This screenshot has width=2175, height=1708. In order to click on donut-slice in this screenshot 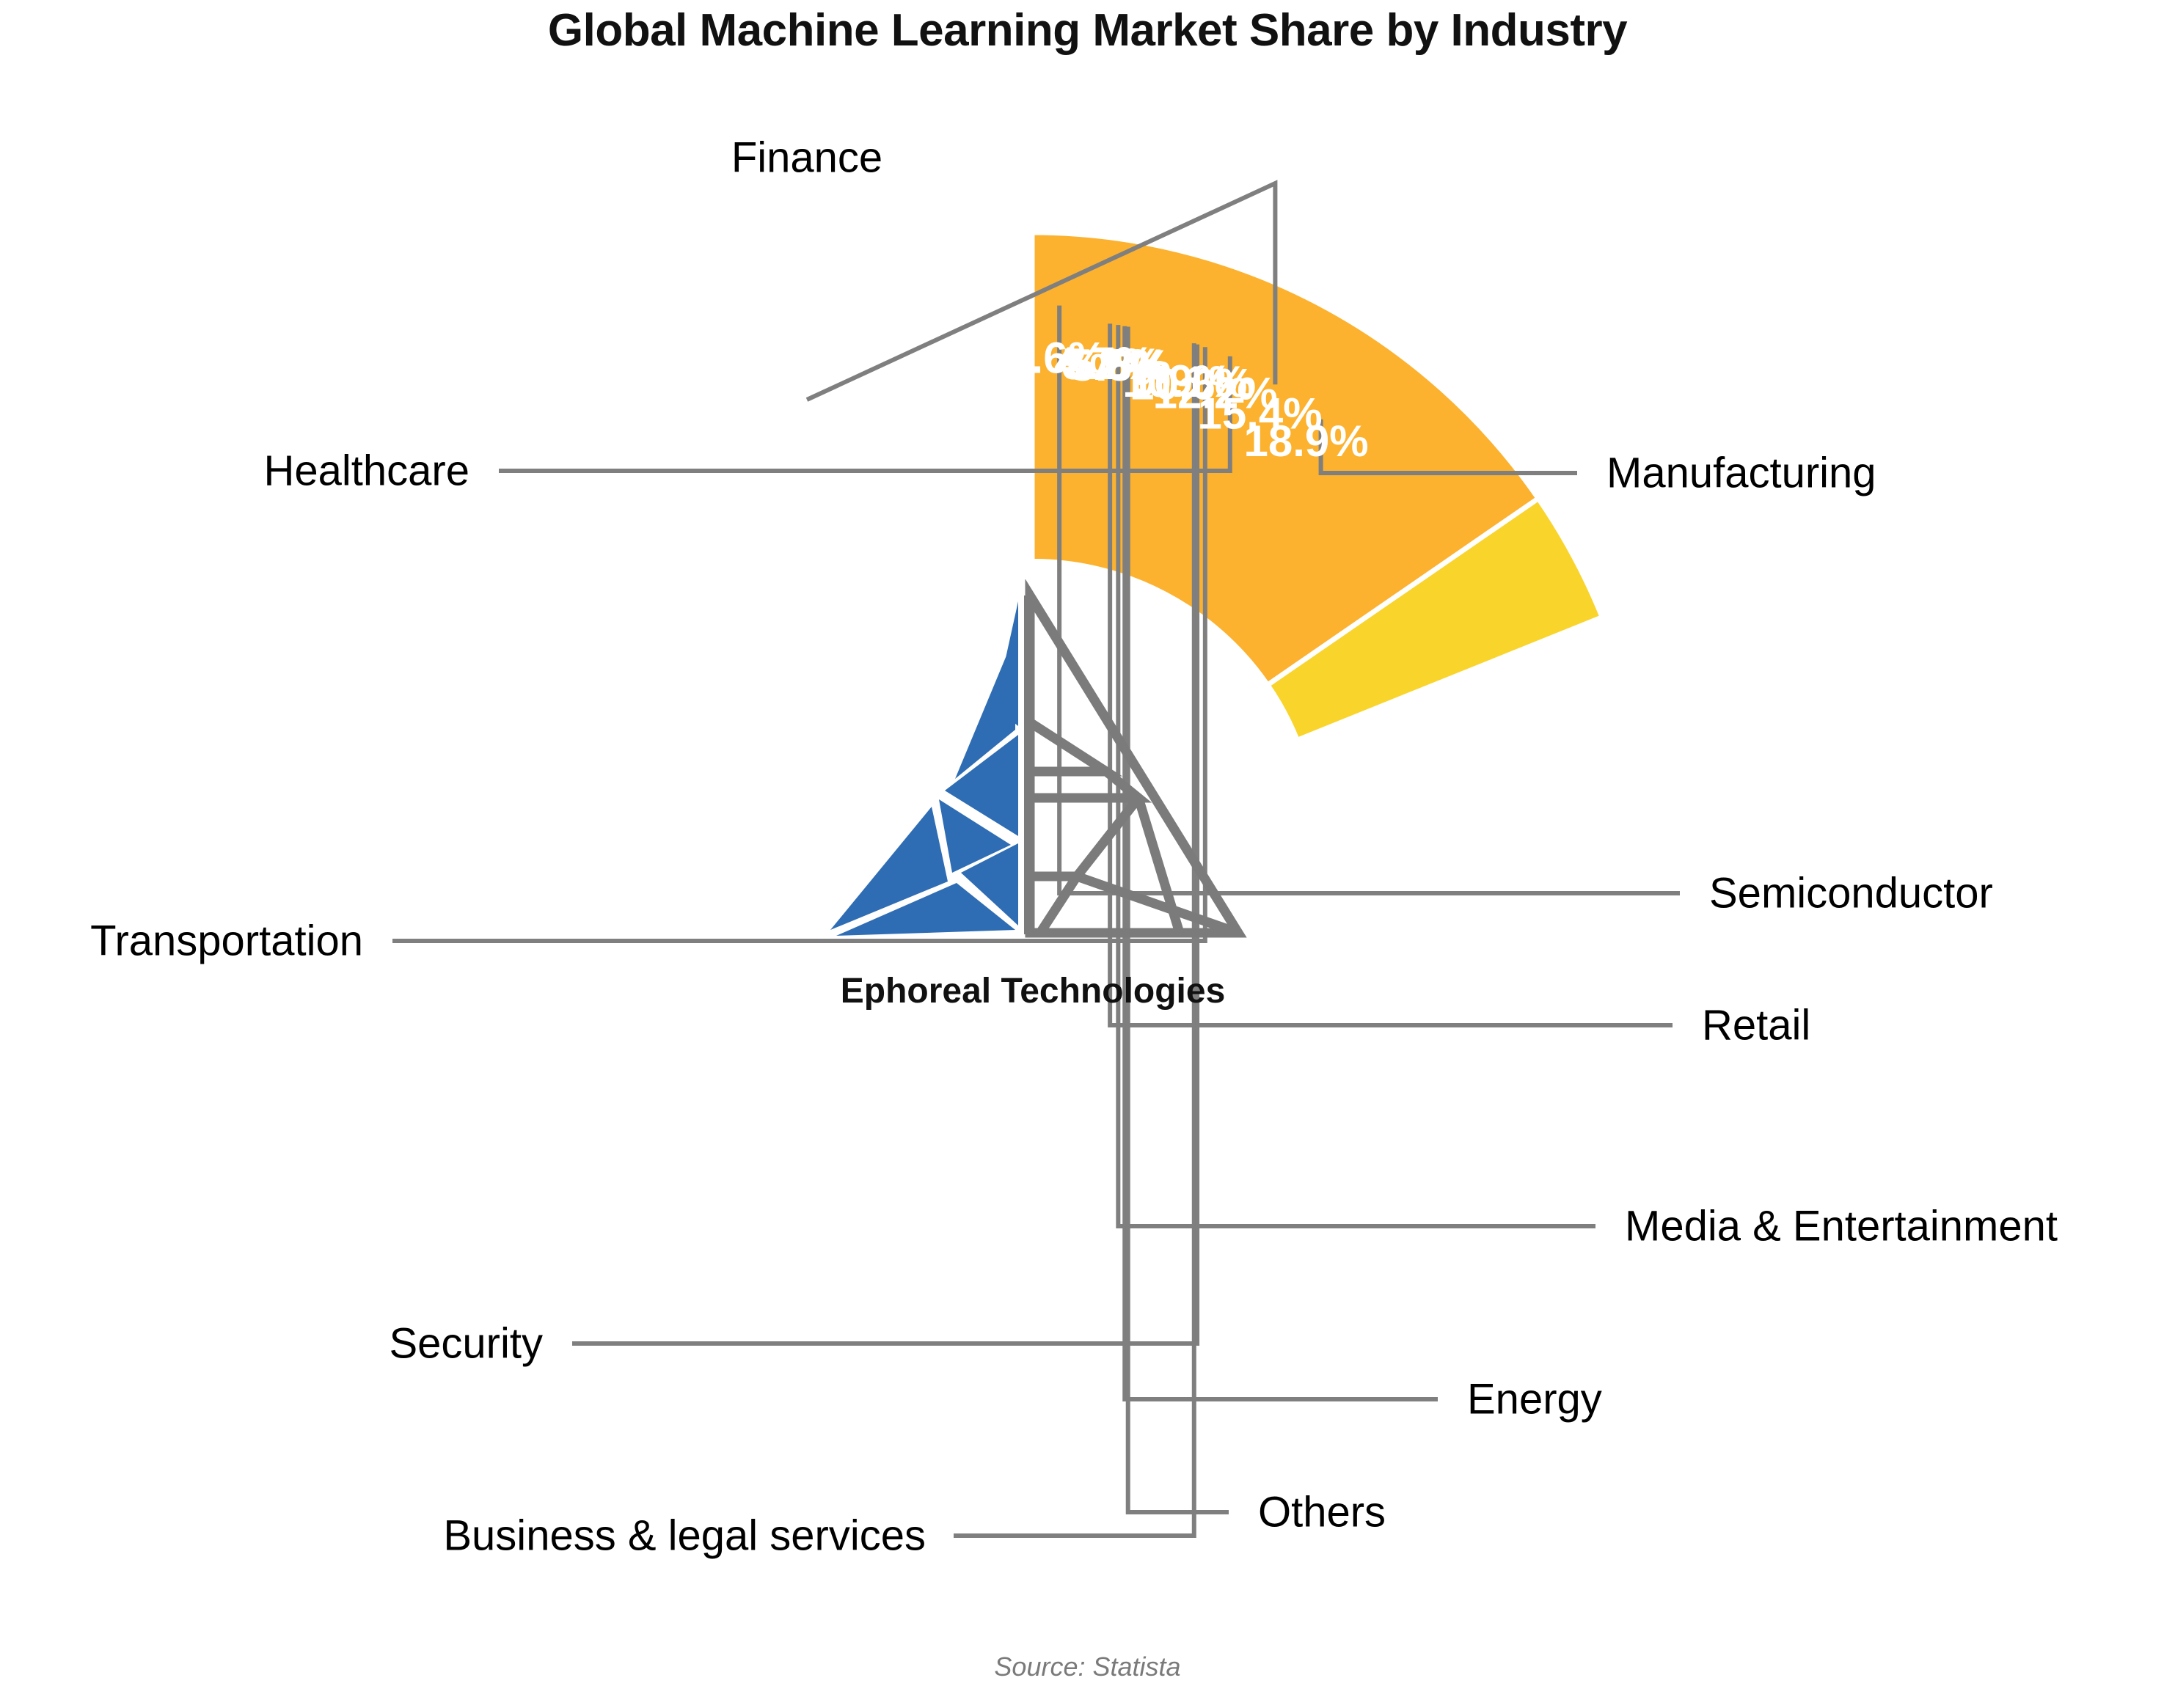, I will do `click(1285, 459)`.